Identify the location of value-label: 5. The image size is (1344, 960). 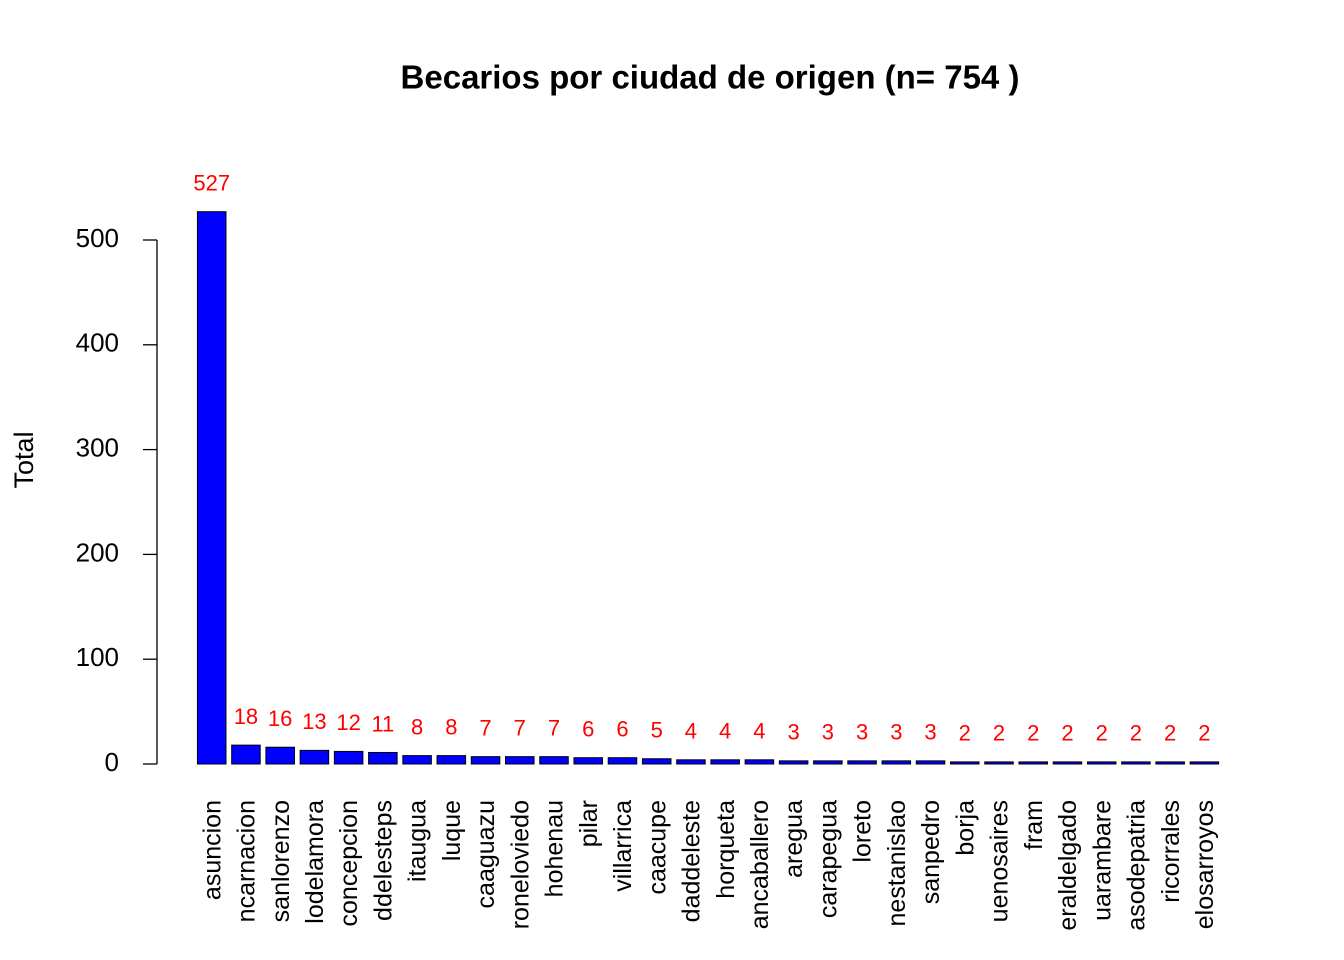
(657, 730).